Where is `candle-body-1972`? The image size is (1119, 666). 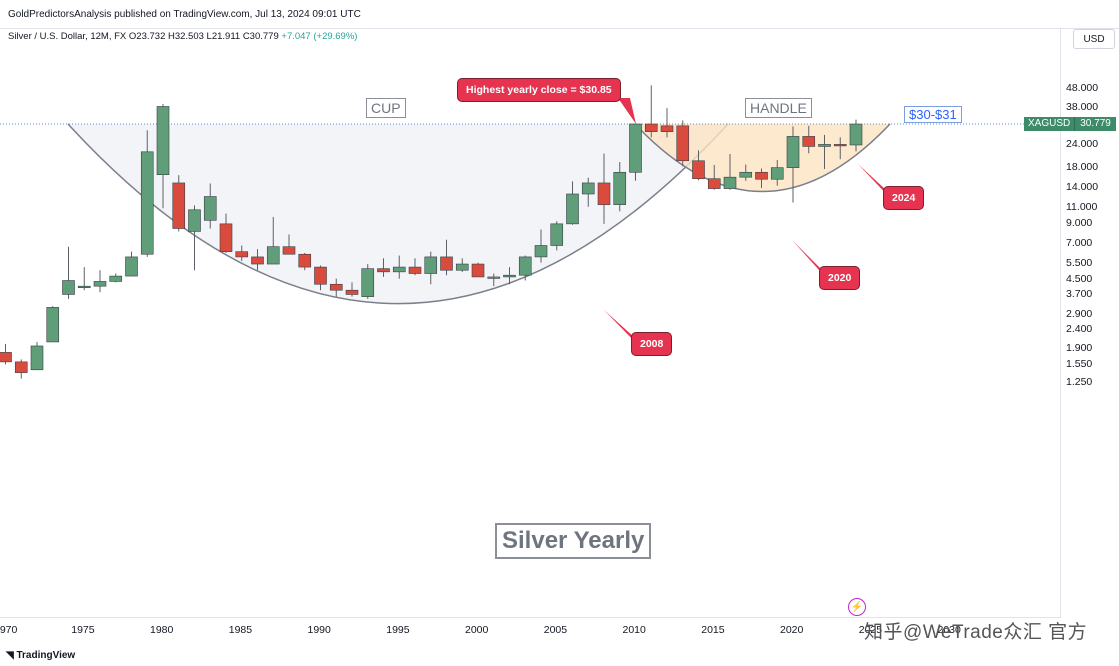 candle-body-1972 is located at coordinates (37, 358).